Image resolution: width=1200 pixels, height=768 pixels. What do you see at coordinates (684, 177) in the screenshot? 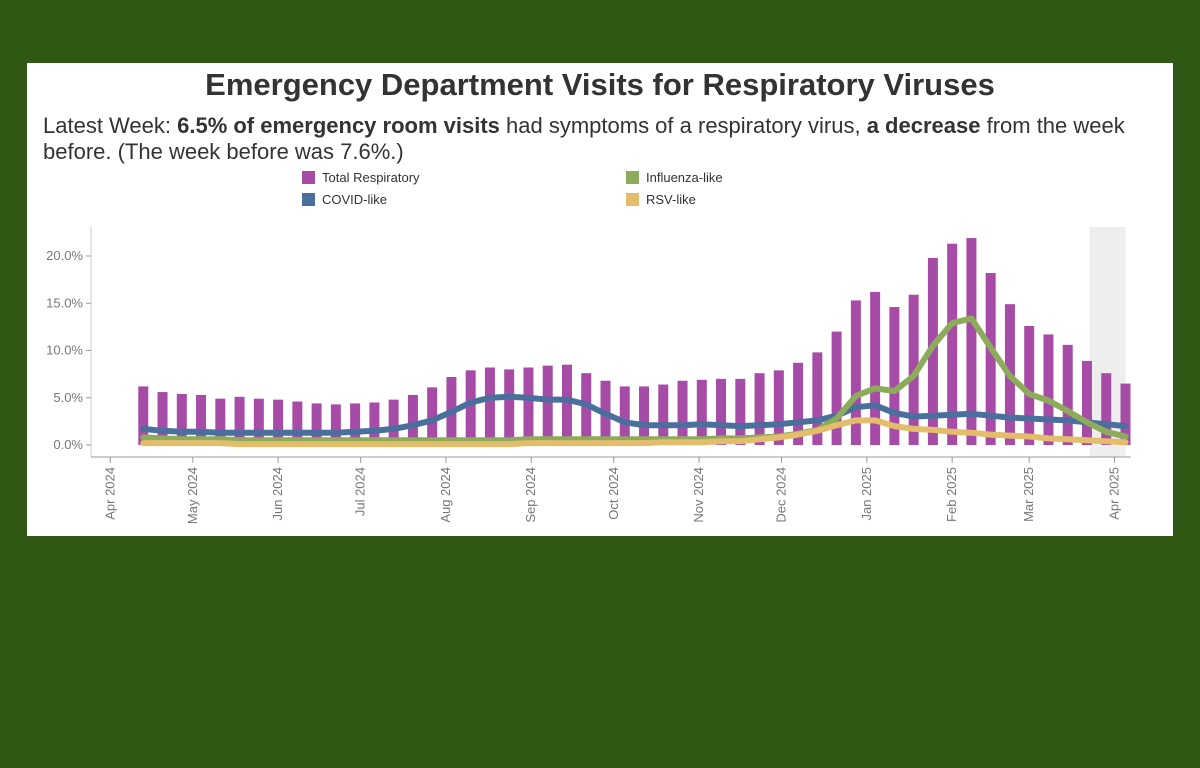
I see `legend-label-influenza-like: Influenza-like` at bounding box center [684, 177].